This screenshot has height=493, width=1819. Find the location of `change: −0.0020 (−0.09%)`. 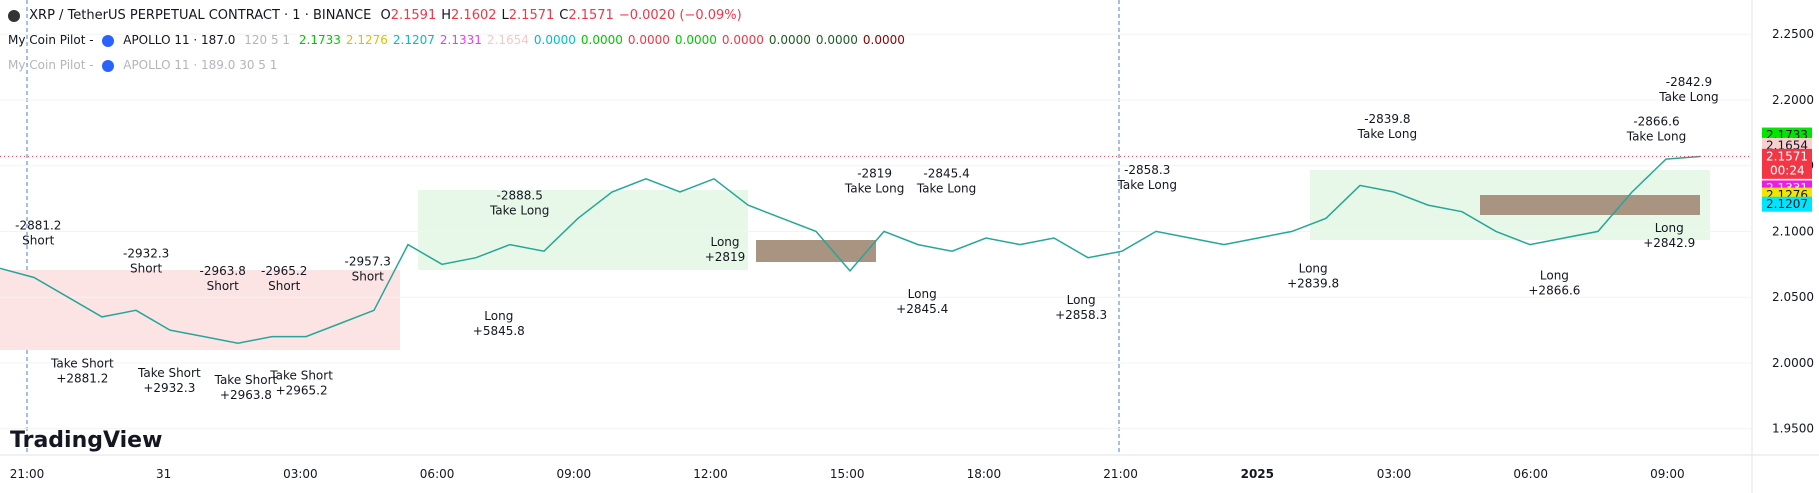

change: −0.0020 (−0.09%) is located at coordinates (680, 15).